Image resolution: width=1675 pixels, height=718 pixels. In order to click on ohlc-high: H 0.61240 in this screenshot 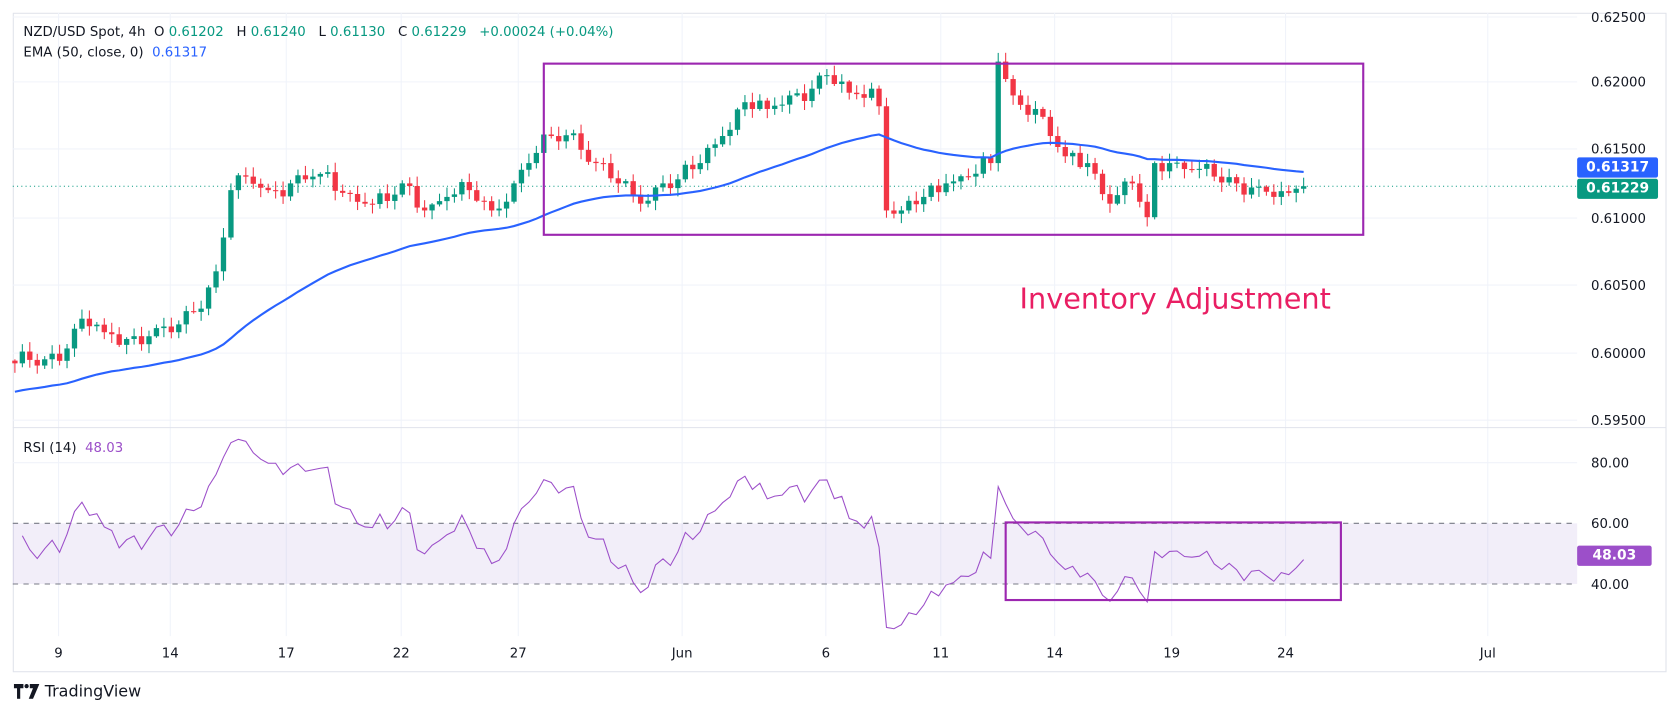, I will do `click(273, 31)`.